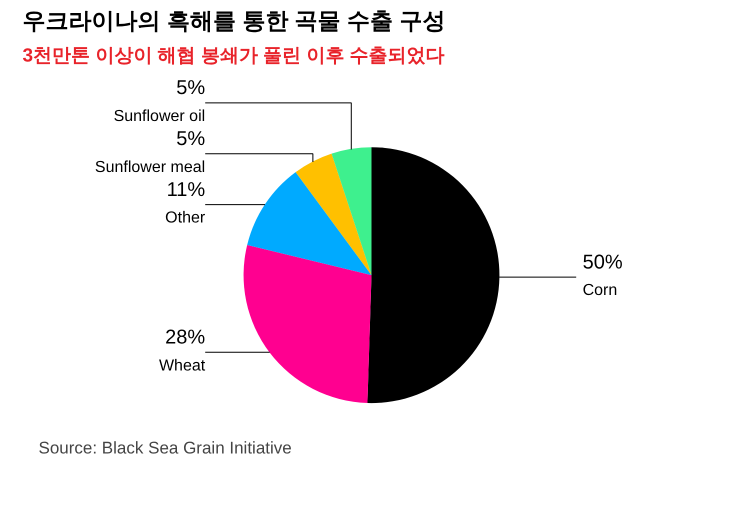 Image resolution: width=742 pixels, height=514 pixels. I want to click on data-label: 50%, so click(602, 262).